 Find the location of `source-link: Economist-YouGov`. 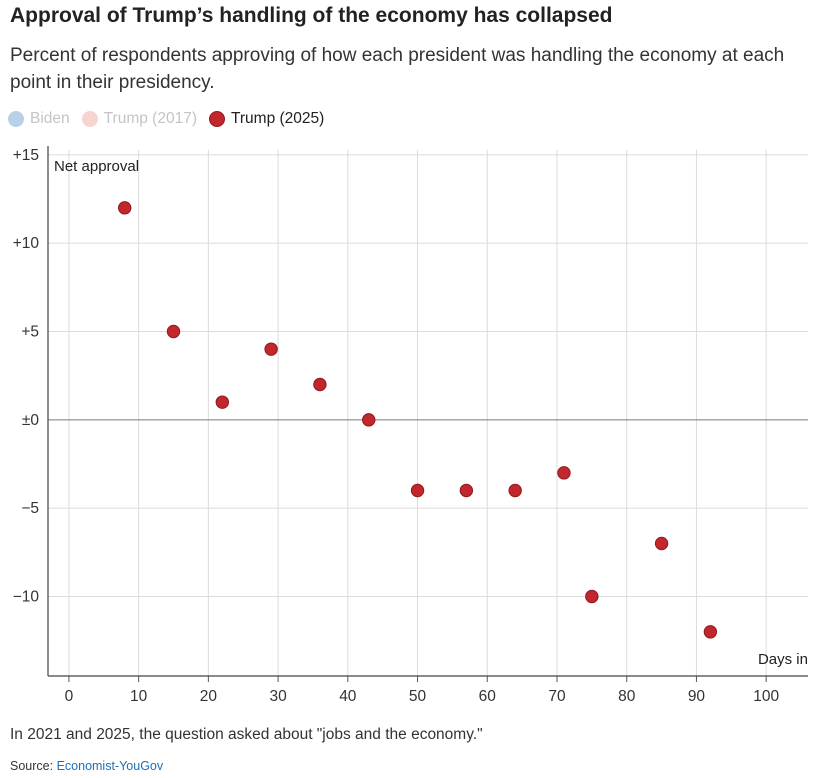

source-link: Economist-YouGov is located at coordinates (110, 766).